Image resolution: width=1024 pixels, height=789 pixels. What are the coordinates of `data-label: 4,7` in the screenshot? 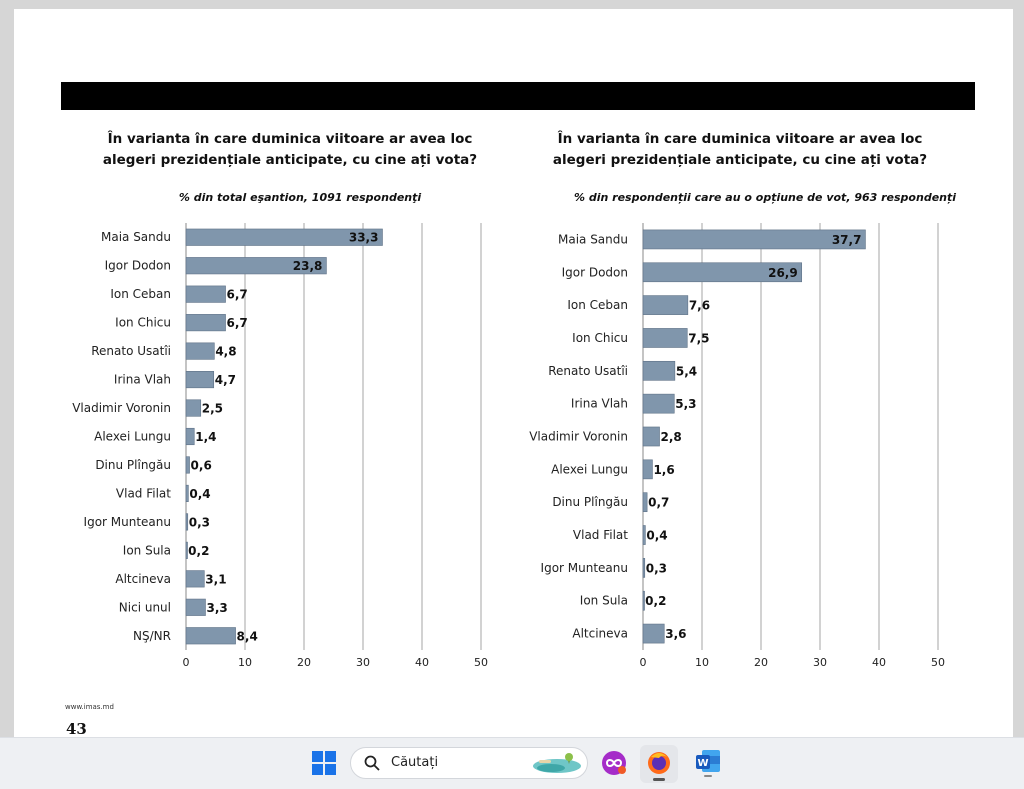 It's located at (225, 380).